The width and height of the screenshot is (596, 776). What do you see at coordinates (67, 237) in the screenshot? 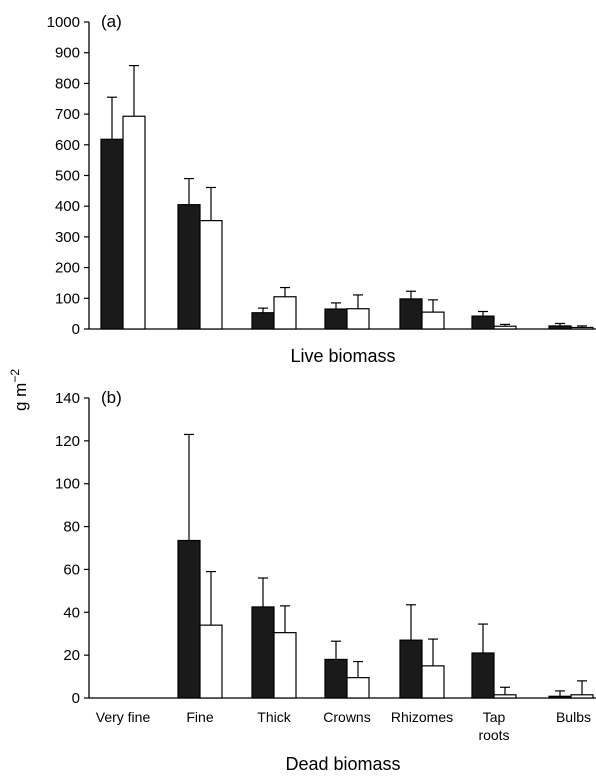
I see `y-tick-label: 300` at bounding box center [67, 237].